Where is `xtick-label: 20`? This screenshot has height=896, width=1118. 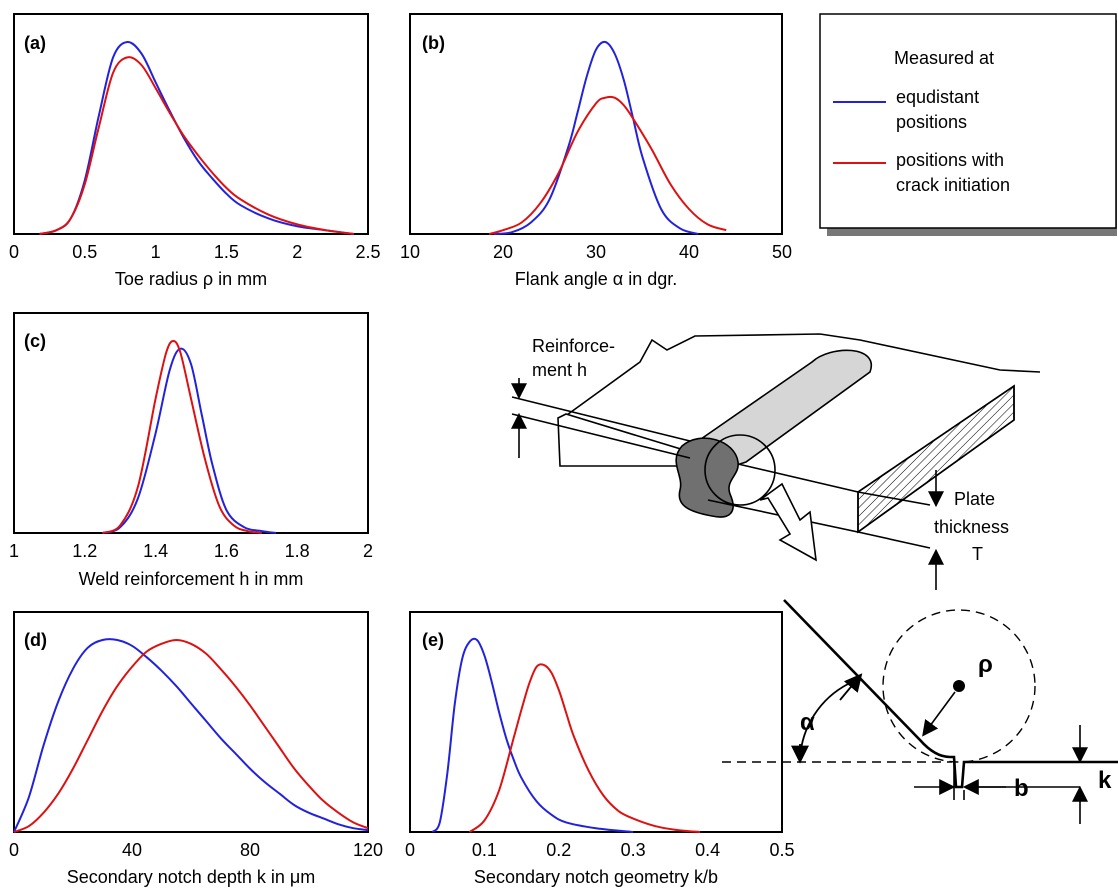 xtick-label: 20 is located at coordinates (503, 252).